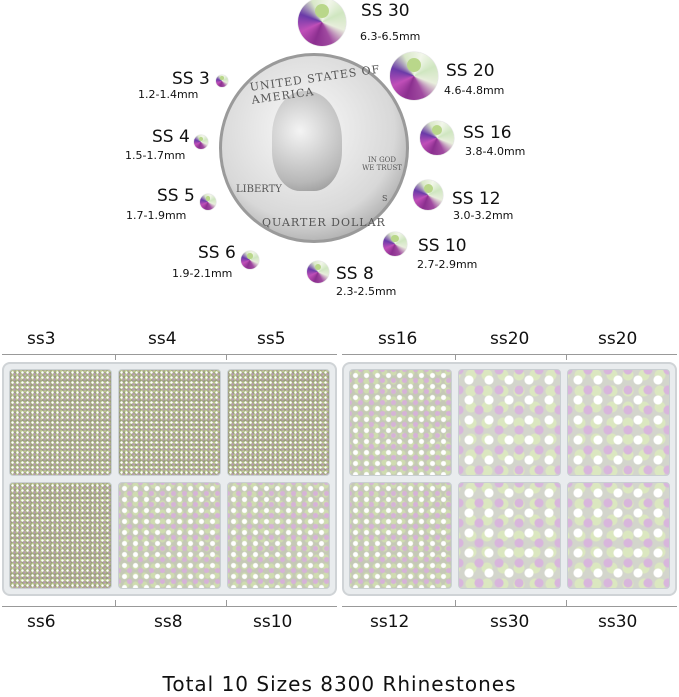 The width and height of the screenshot is (679, 697). Describe the element at coordinates (217, 253) in the screenshot. I see `size-label: SS 6` at that location.